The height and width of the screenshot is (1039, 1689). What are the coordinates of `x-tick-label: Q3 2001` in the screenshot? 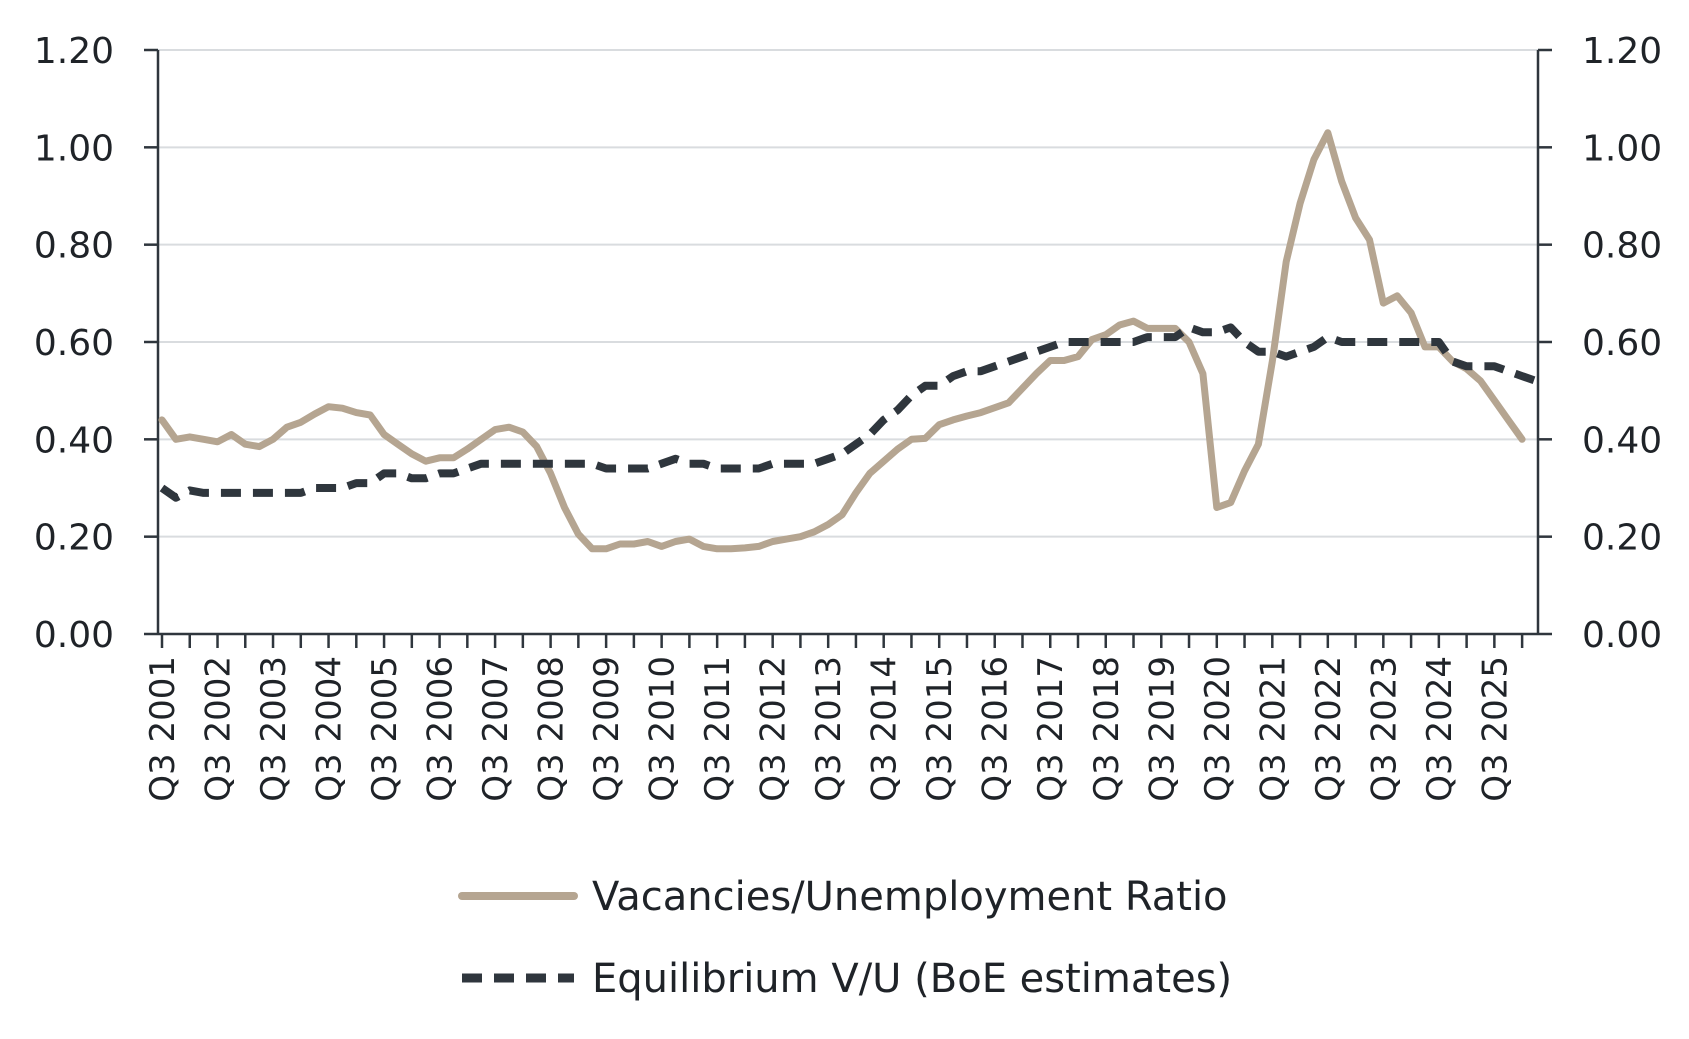 It's located at (163, 729).